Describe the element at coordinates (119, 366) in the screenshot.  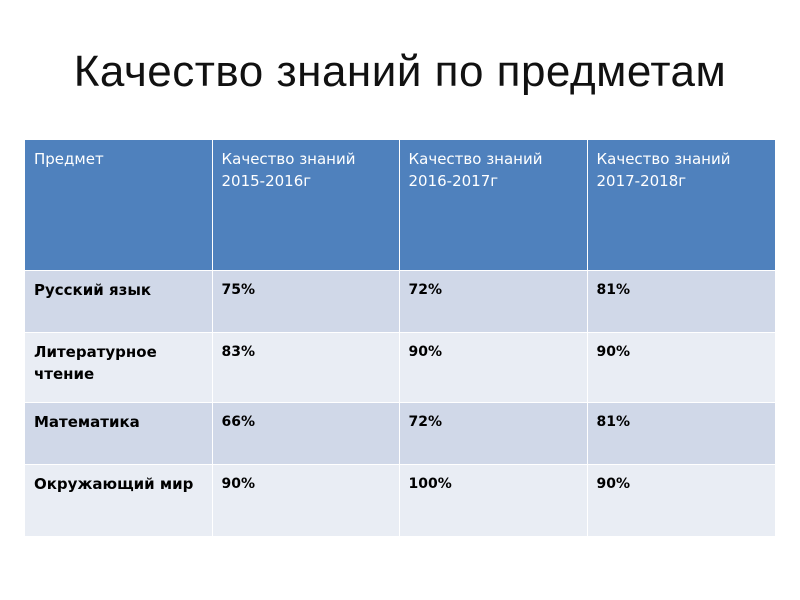
I see `subject-cell: Литературное чтение` at that location.